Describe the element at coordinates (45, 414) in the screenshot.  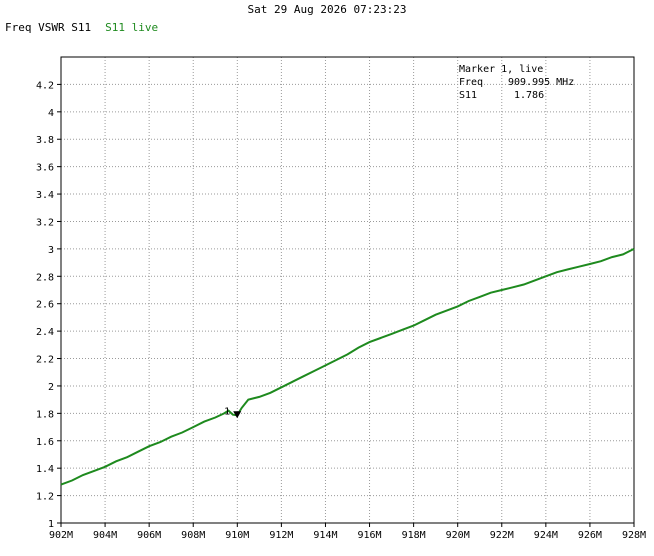
I see `y-tick-label: 1.8` at that location.